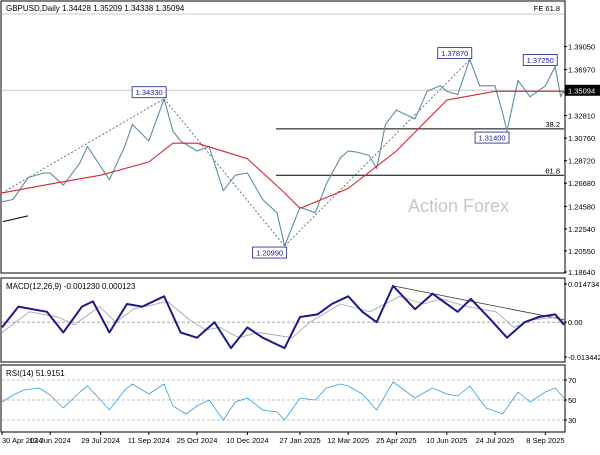 The height and width of the screenshot is (455, 600). Describe the element at coordinates (581, 138) in the screenshot. I see `price-y-tick-label: 1.30760` at that location.